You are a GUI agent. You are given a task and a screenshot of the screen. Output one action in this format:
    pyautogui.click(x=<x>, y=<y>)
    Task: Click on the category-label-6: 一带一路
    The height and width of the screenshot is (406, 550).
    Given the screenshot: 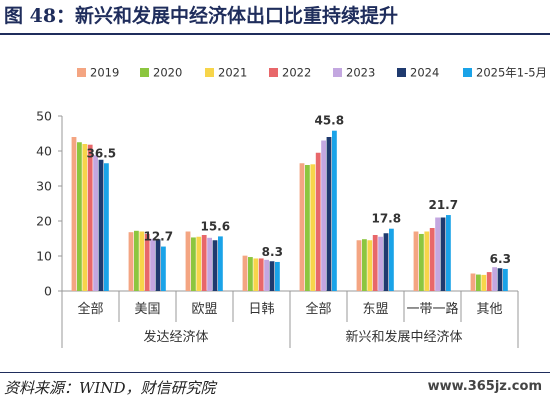 What is the action you would take?
    pyautogui.click(x=432, y=309)
    